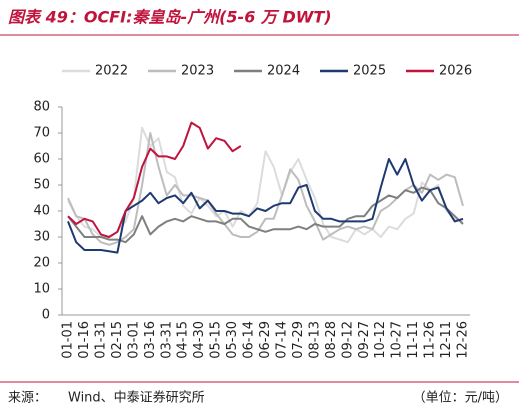 The height and width of the screenshot is (413, 519). What do you see at coordinates (111, 71) in the screenshot?
I see `legend-label: 2022` at bounding box center [111, 71].